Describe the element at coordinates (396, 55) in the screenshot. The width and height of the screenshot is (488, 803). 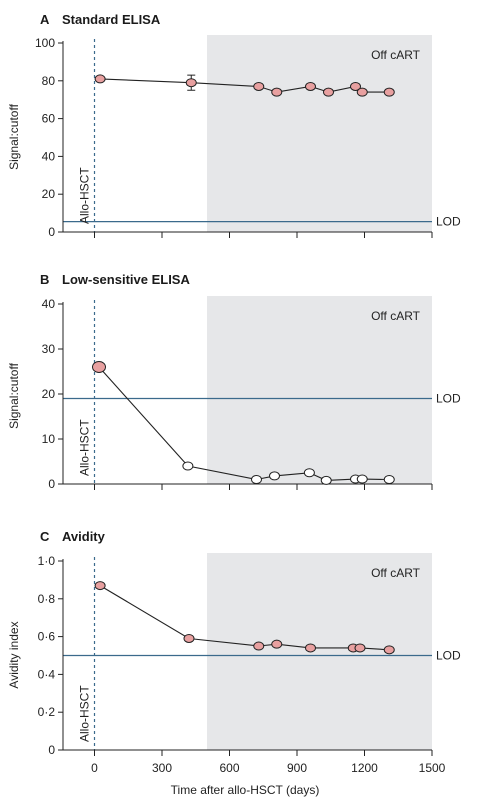
I see `panel-a-off-cart-label: Off cART` at that location.